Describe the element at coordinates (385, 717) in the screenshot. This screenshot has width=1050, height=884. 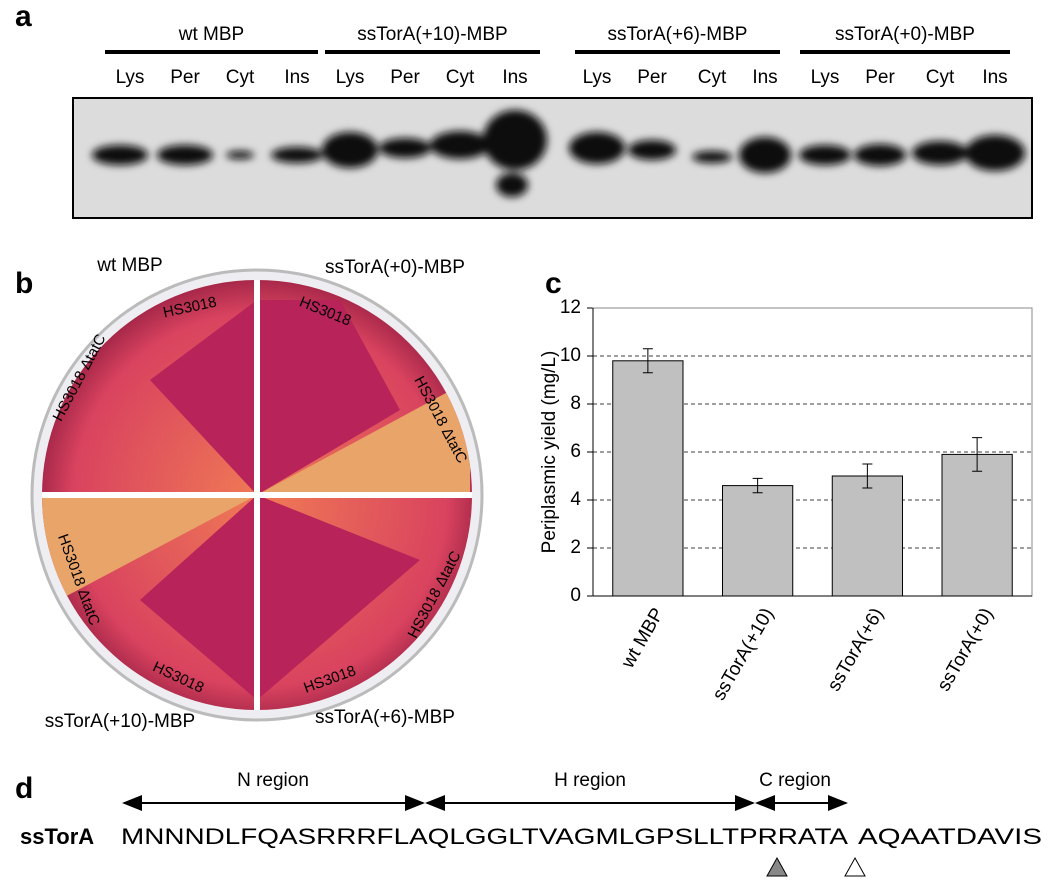
I see `quadrant-label: ssTorA(+6)-MBP` at that location.